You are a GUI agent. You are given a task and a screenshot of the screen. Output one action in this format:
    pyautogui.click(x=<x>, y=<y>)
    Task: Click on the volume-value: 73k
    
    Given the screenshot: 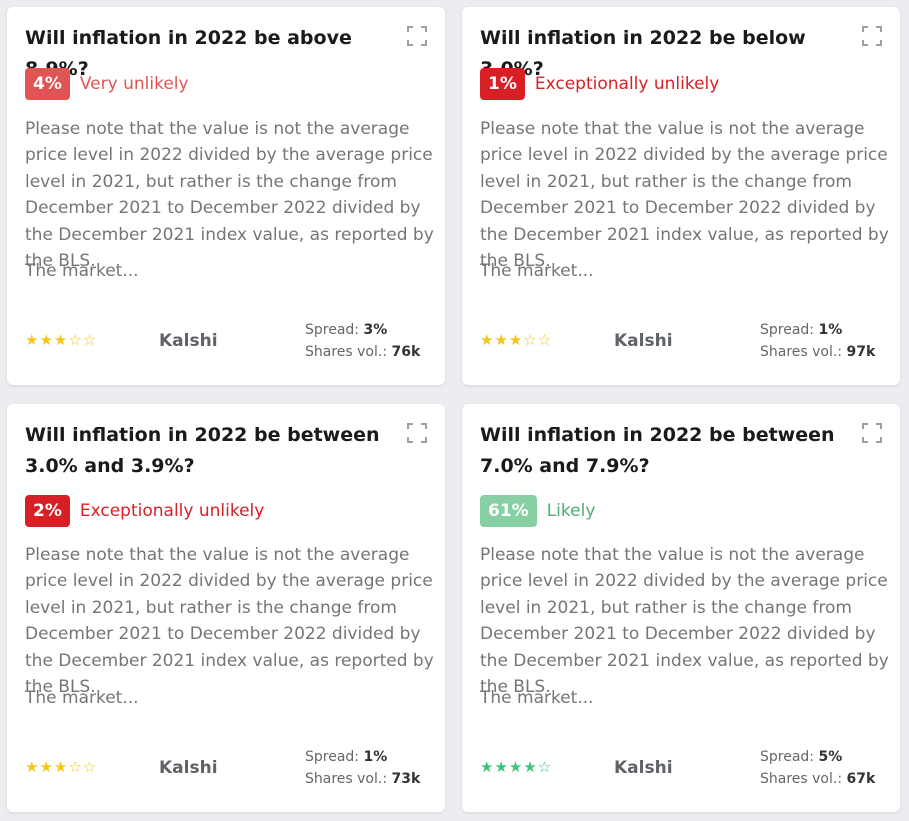 What is the action you would take?
    pyautogui.click(x=406, y=779)
    